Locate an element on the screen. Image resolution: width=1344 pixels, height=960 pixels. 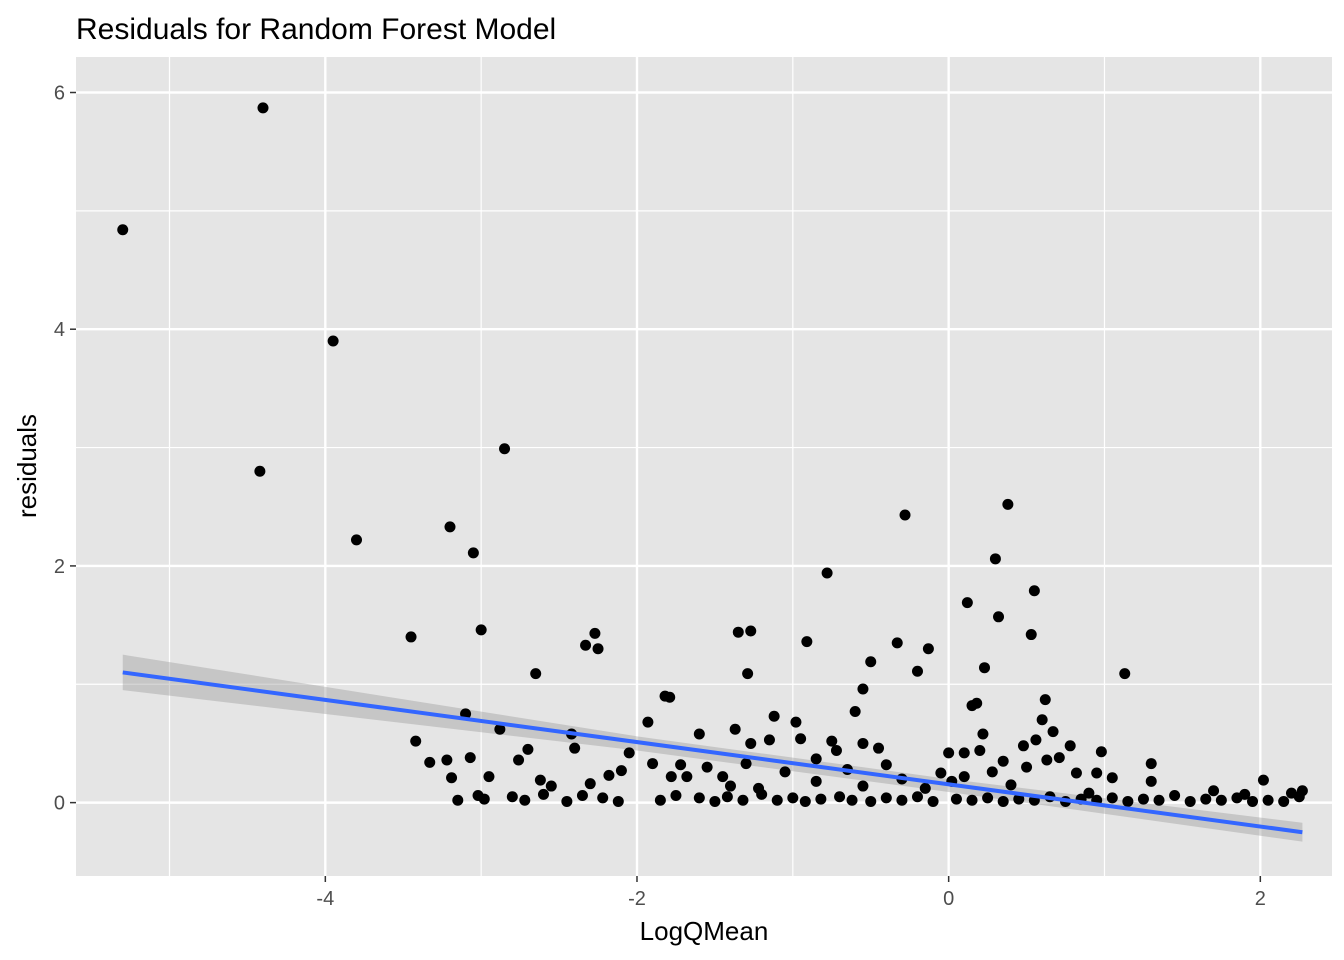
x-tick-label: -2 is located at coordinates (637, 899).